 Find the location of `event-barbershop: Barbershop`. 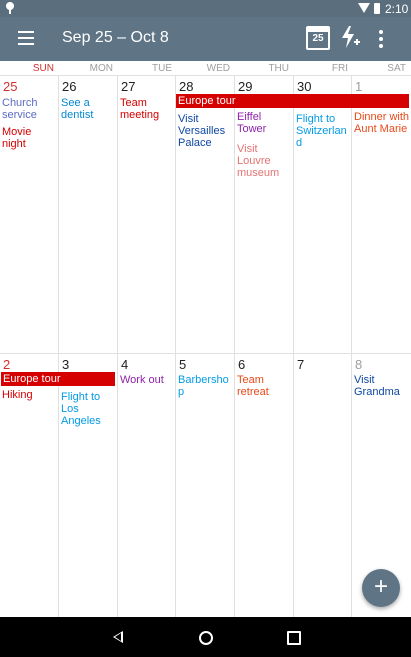

event-barbershop: Barbershop is located at coordinates (203, 386).